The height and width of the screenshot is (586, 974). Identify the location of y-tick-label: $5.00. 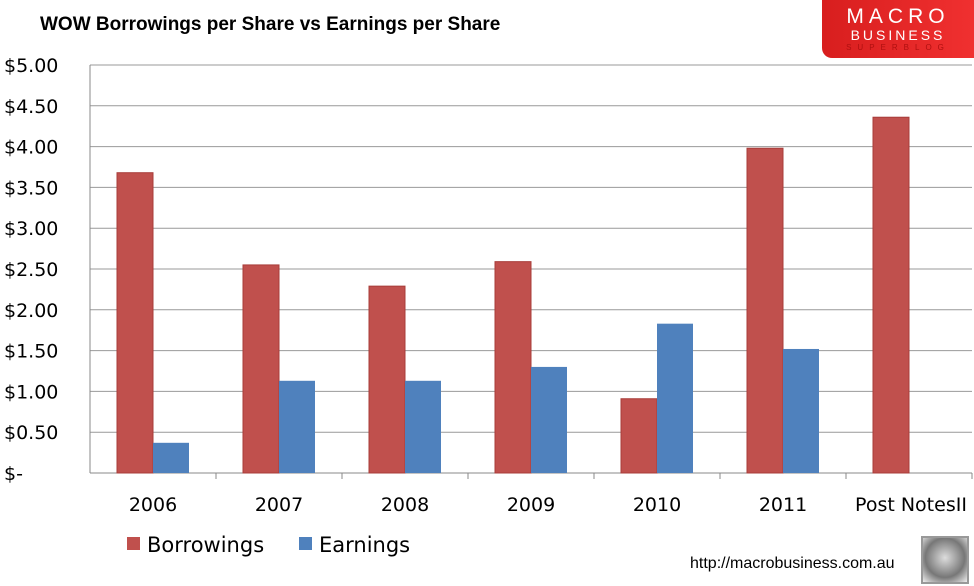
(31, 66).